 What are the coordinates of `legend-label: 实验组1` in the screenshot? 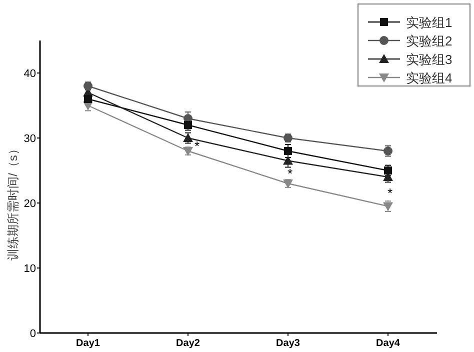 It's located at (429, 22).